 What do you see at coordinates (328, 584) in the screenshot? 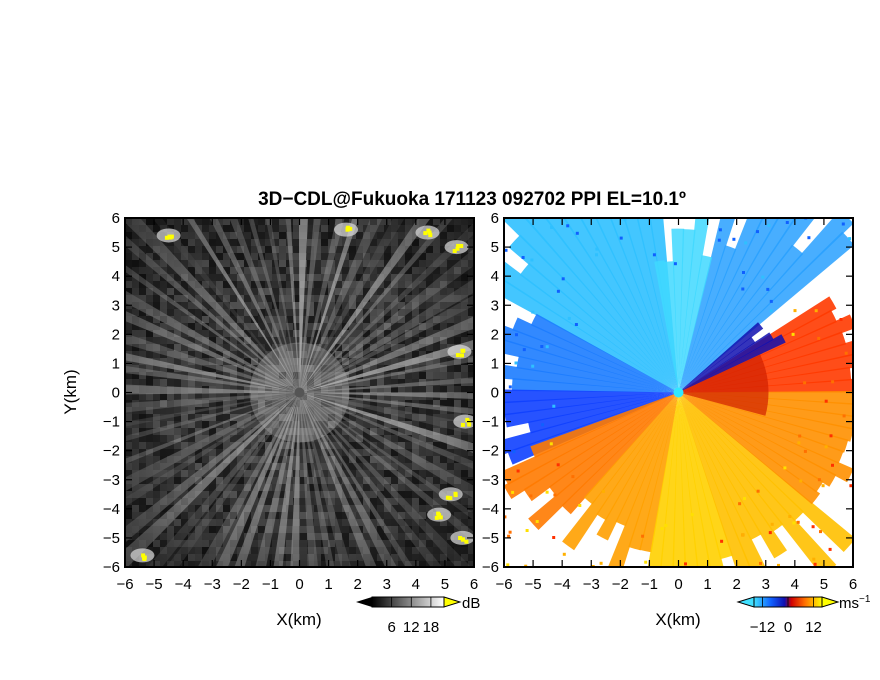
I see `x-tick-label: 1` at bounding box center [328, 584].